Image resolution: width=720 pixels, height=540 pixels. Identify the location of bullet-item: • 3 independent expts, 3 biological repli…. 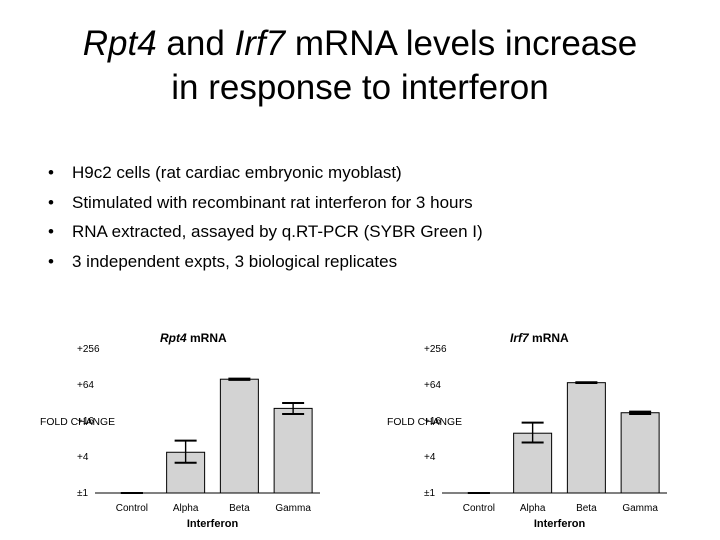
(265, 262).